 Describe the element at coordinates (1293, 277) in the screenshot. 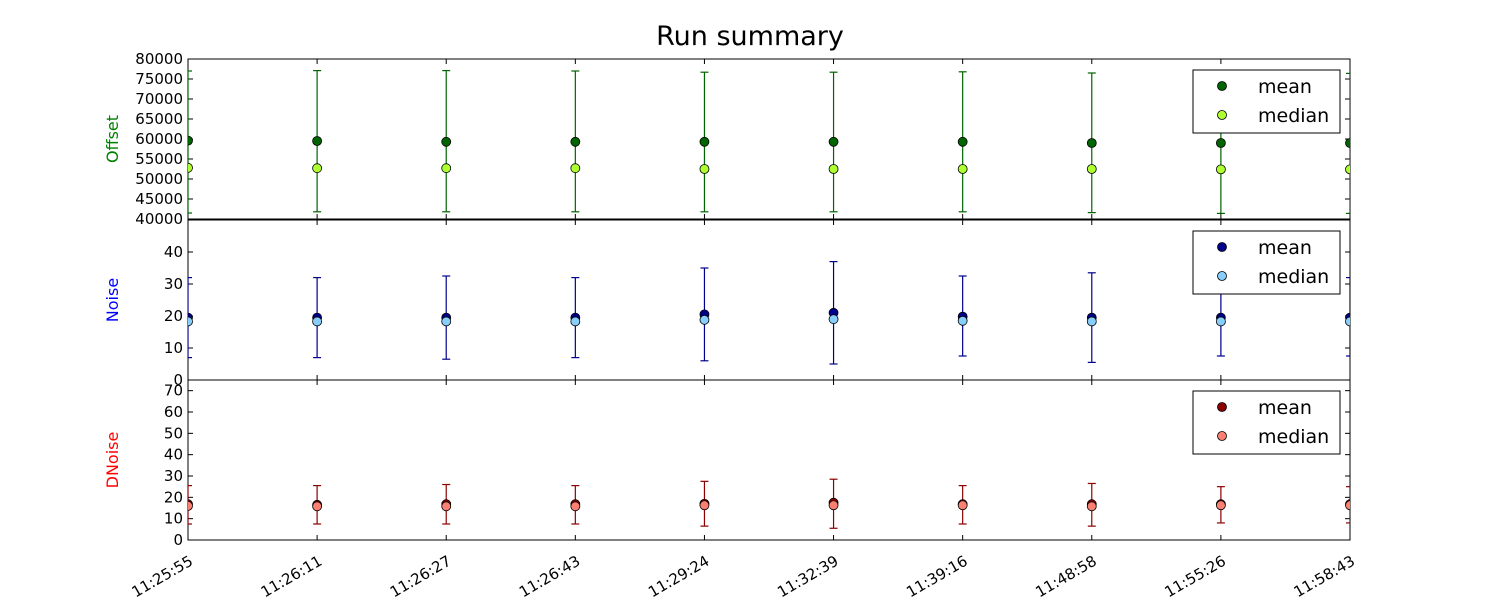

I see `noise-legend-label-median: median` at that location.